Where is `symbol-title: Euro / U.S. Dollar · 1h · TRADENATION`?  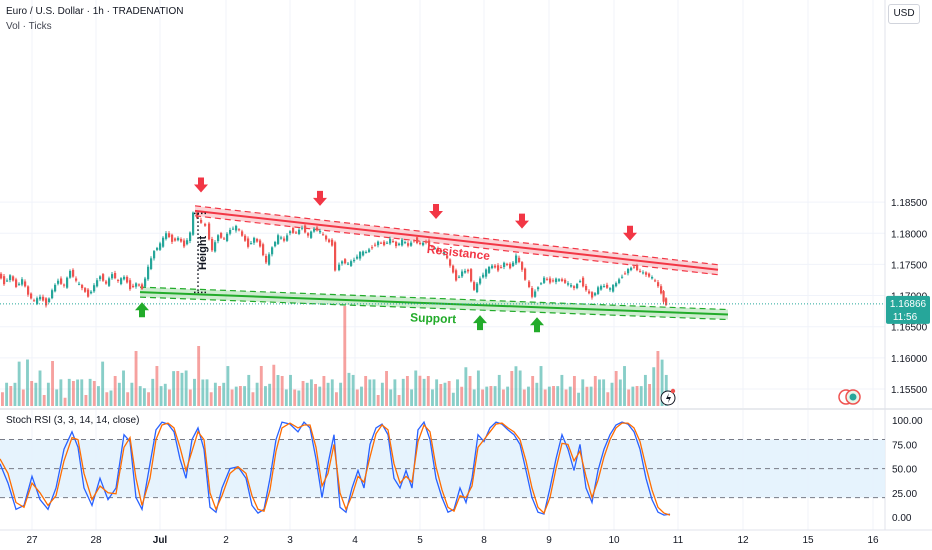 symbol-title: Euro / U.S. Dollar · 1h · TRADENATION is located at coordinates (95, 11).